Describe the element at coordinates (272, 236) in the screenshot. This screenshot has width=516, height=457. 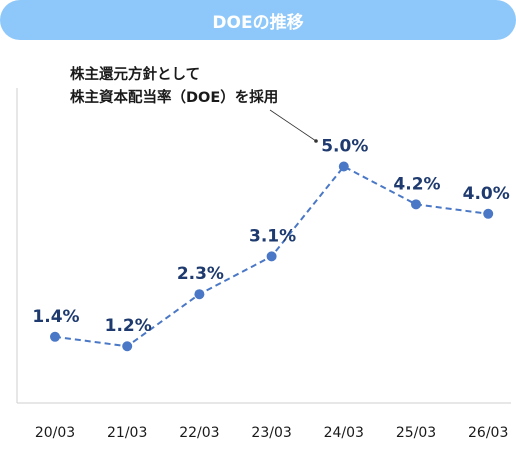
I see `data-label-23/03: 3.1%` at that location.